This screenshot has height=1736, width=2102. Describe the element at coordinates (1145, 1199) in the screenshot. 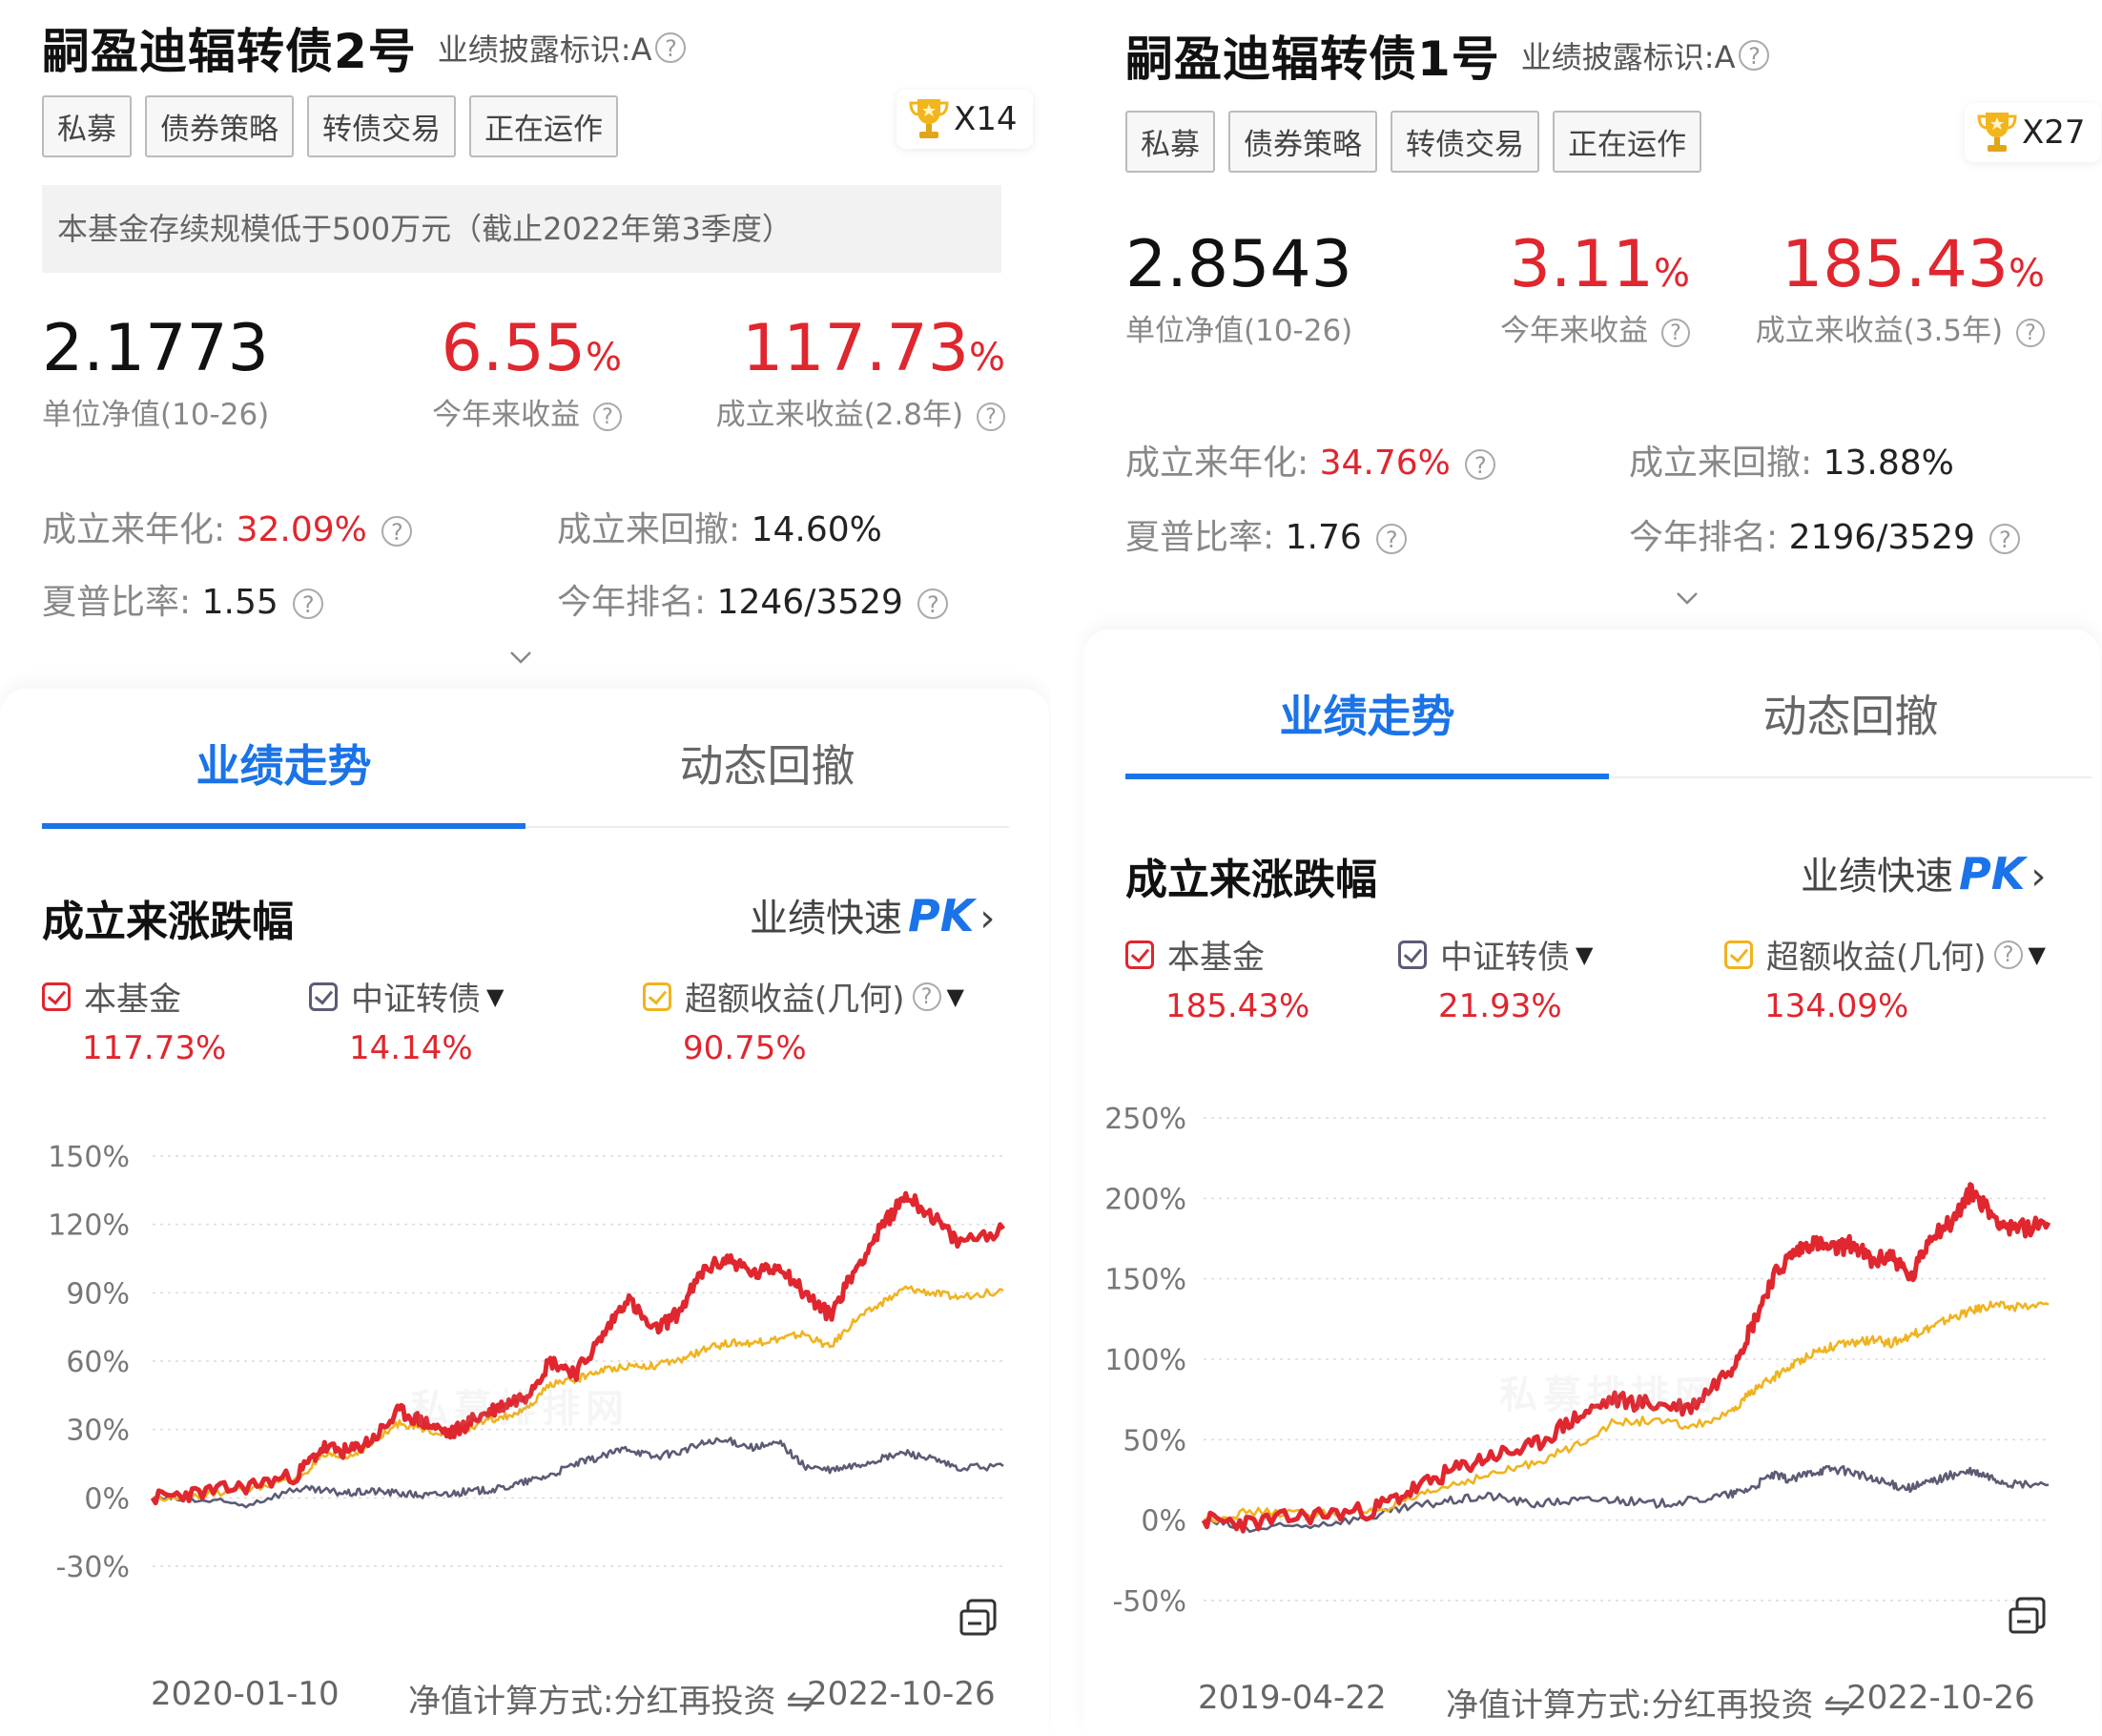

I see `y-tick-label: 200%` at that location.